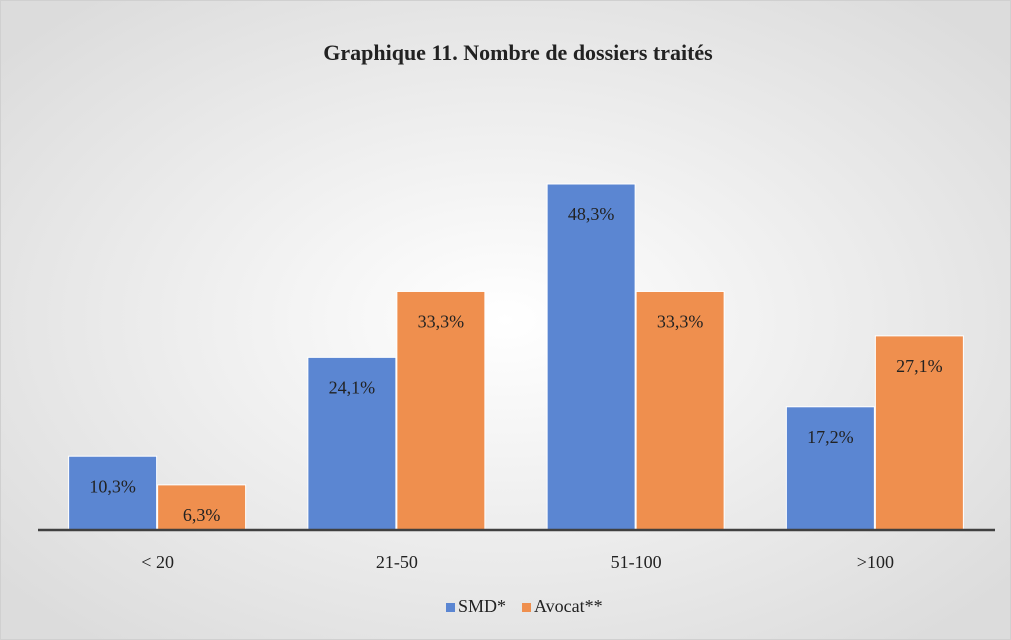  Describe the element at coordinates (518, 52) in the screenshot. I see `chart-title: Graphique 11. Nombre de dossiers traités` at that location.